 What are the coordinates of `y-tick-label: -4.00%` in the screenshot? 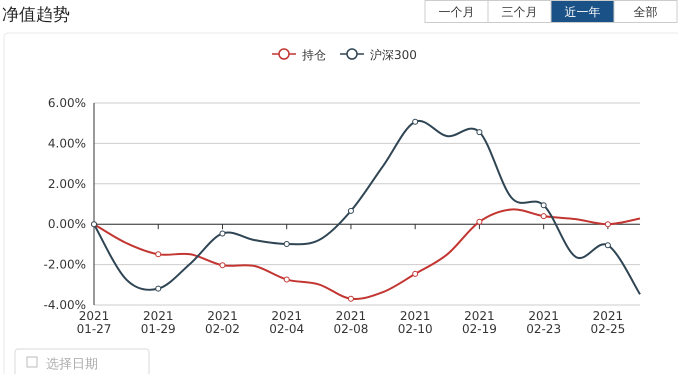 It's located at (65, 305).